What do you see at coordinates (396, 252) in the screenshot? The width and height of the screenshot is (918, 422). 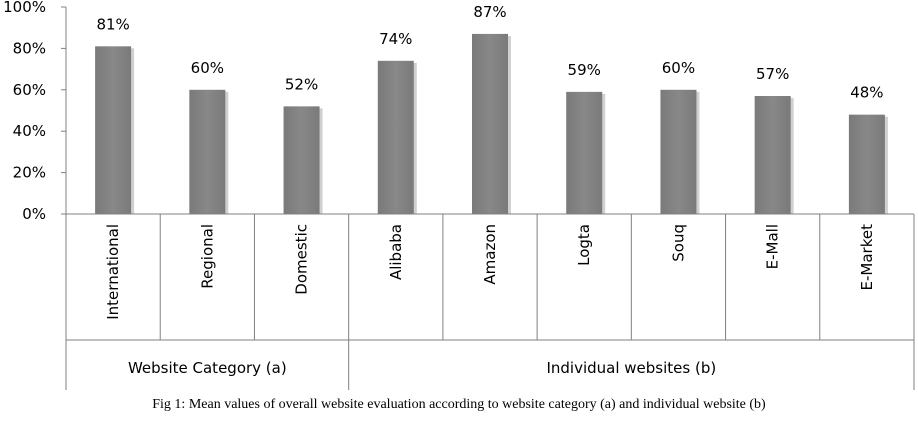 I see `category-label: Alibaba` at bounding box center [396, 252].